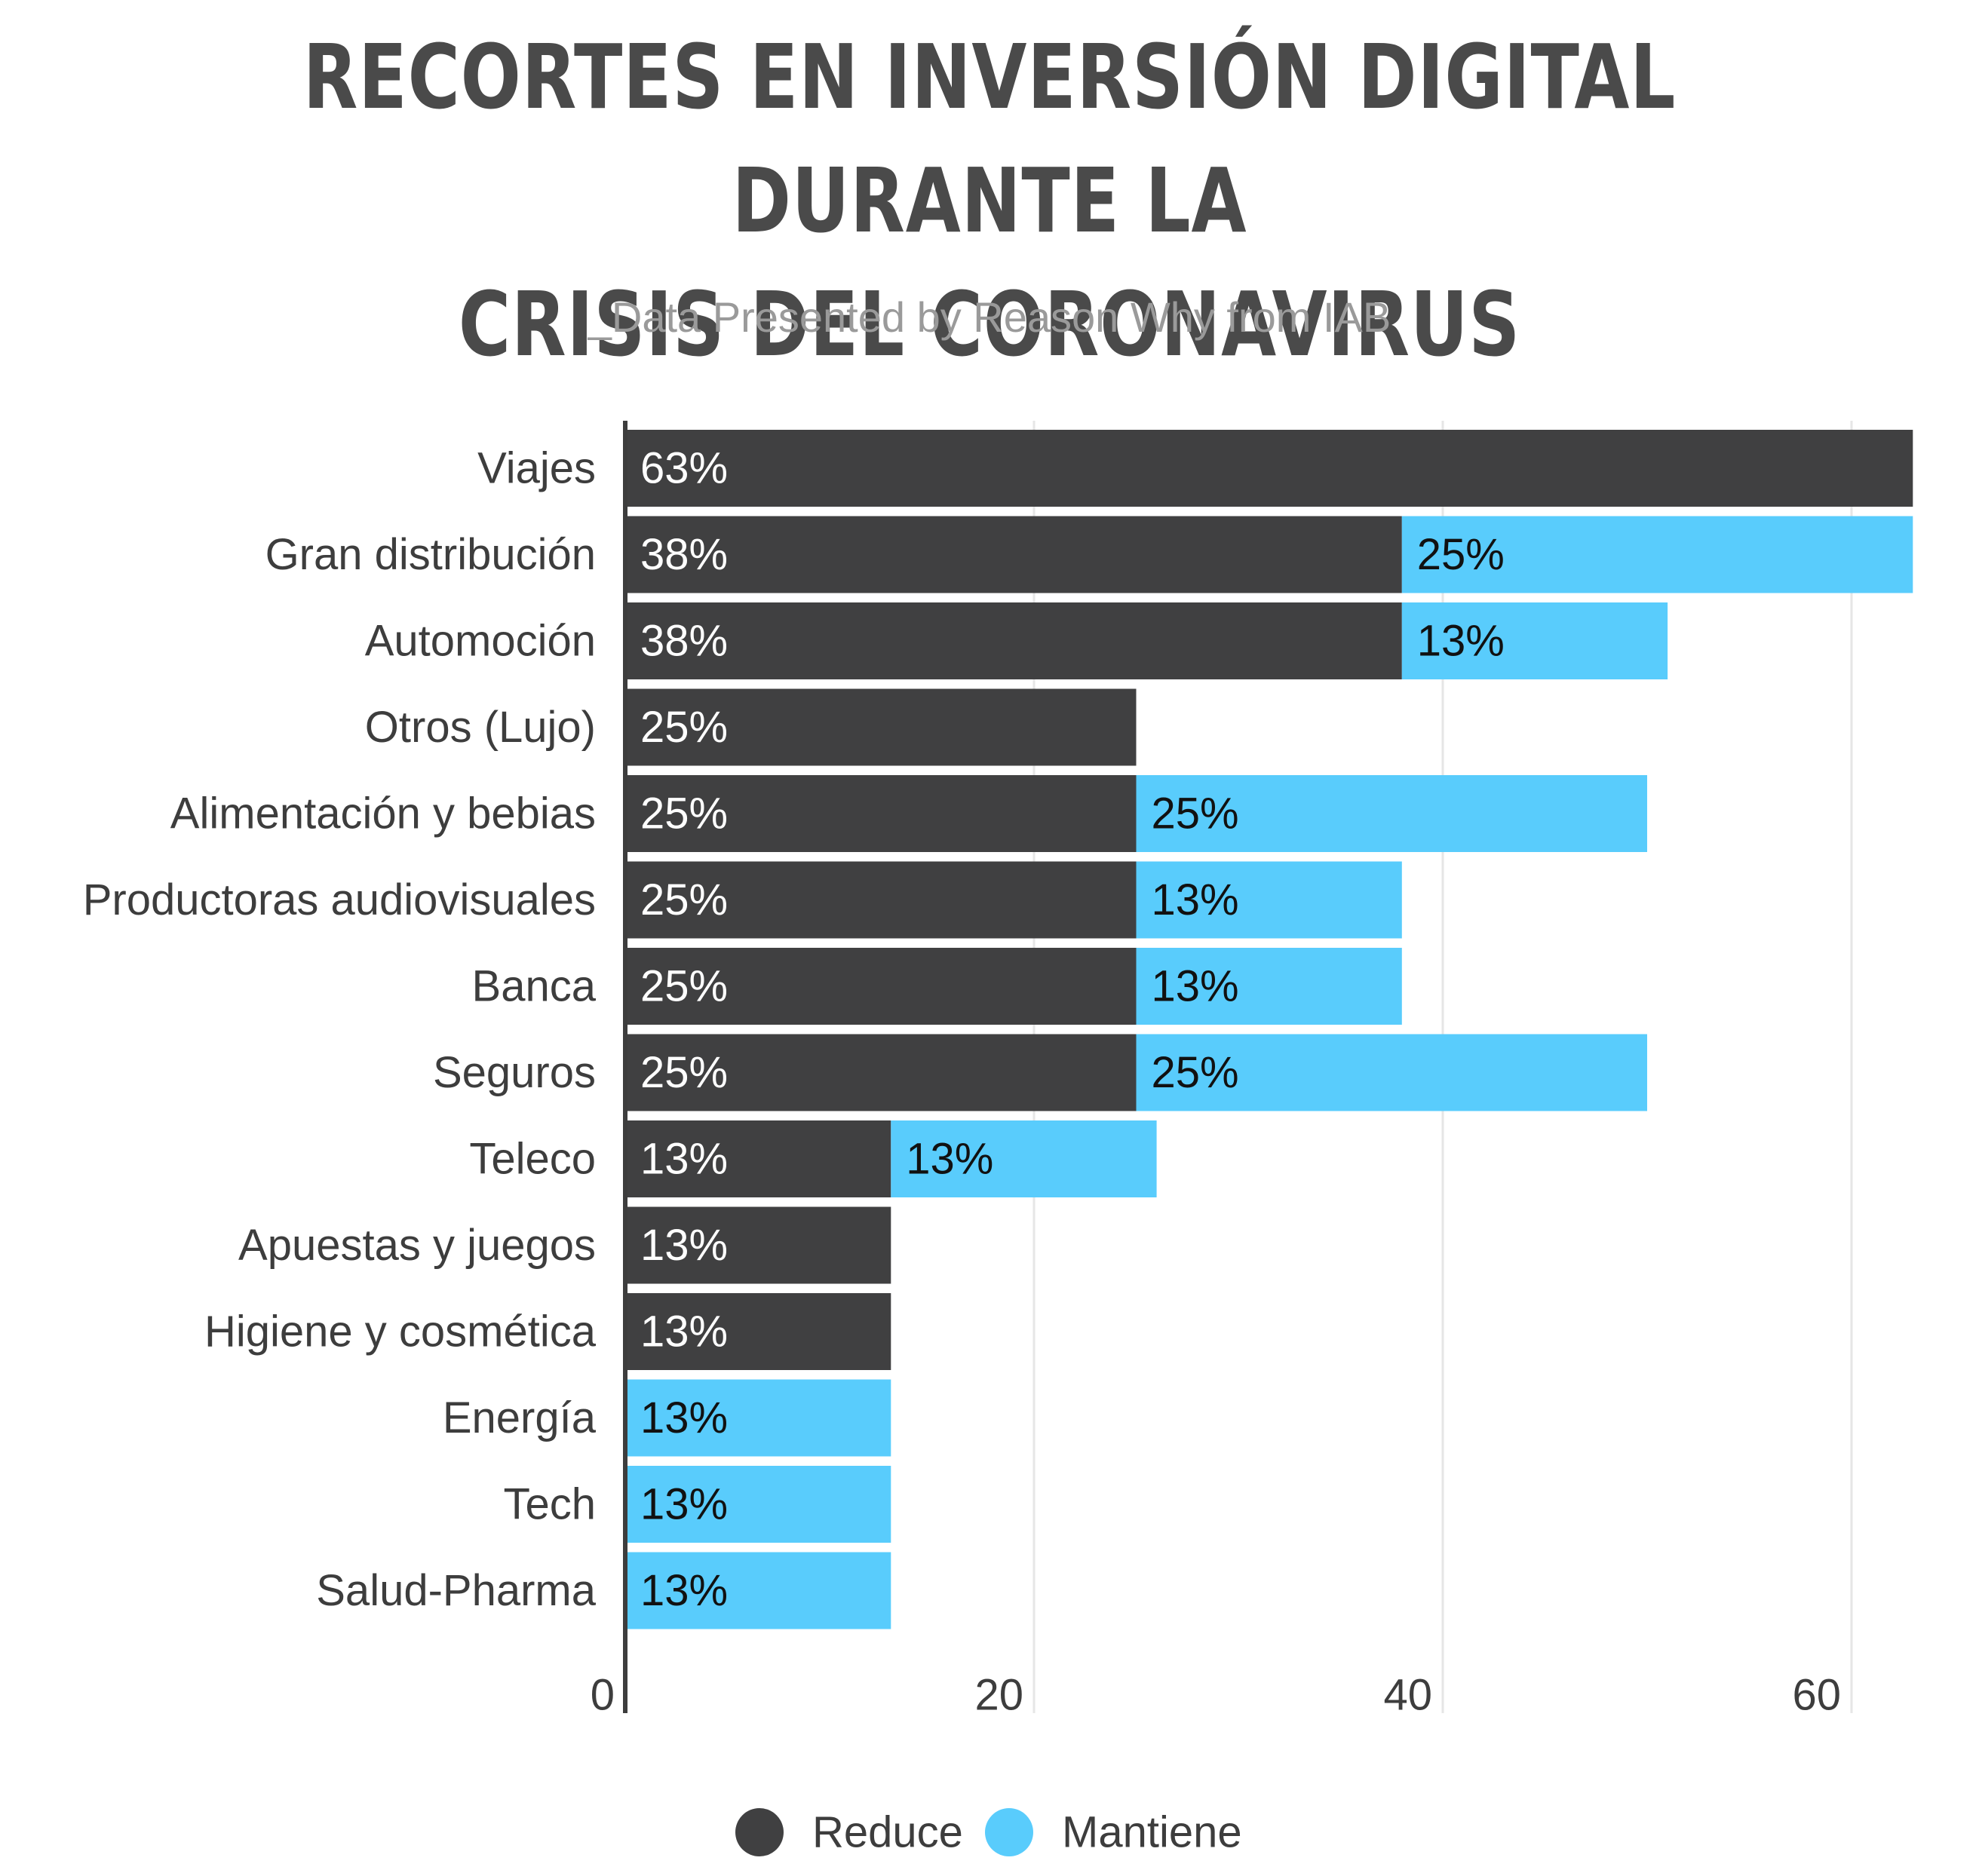 This screenshot has width=1979, height=1876. Describe the element at coordinates (456, 1590) in the screenshot. I see `category-label: Salud-Pharma` at that location.